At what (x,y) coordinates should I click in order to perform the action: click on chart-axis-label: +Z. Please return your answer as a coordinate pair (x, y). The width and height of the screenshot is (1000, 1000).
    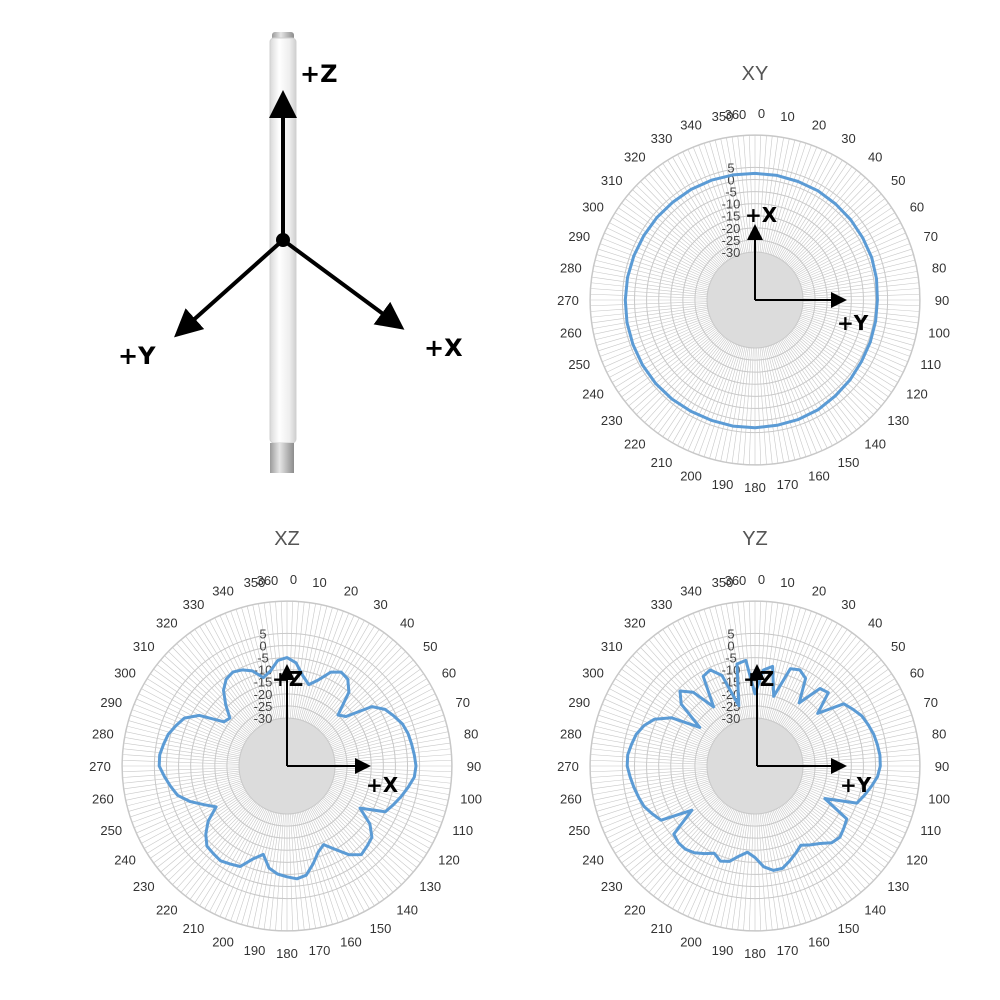
    Looking at the image, I should click on (287, 679).